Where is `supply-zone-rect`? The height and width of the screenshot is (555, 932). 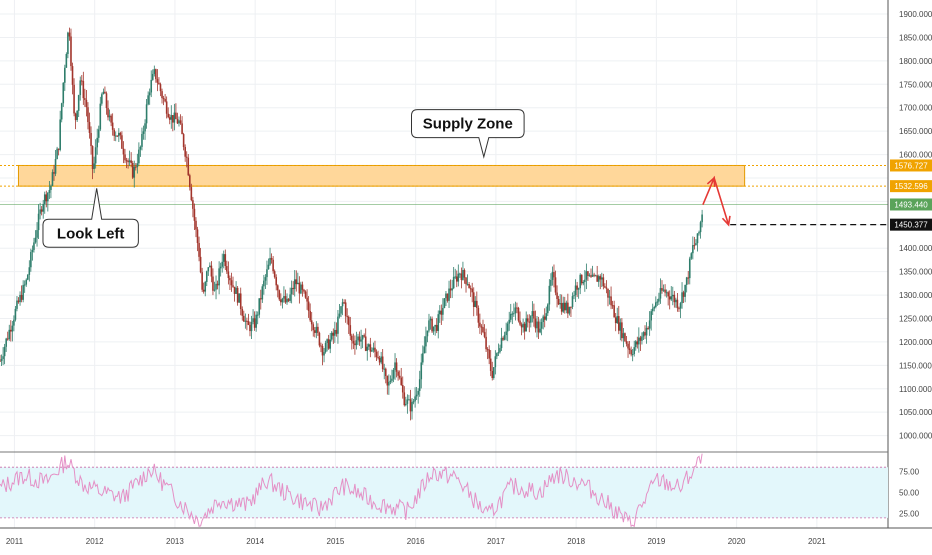
supply-zone-rect is located at coordinates (381, 175).